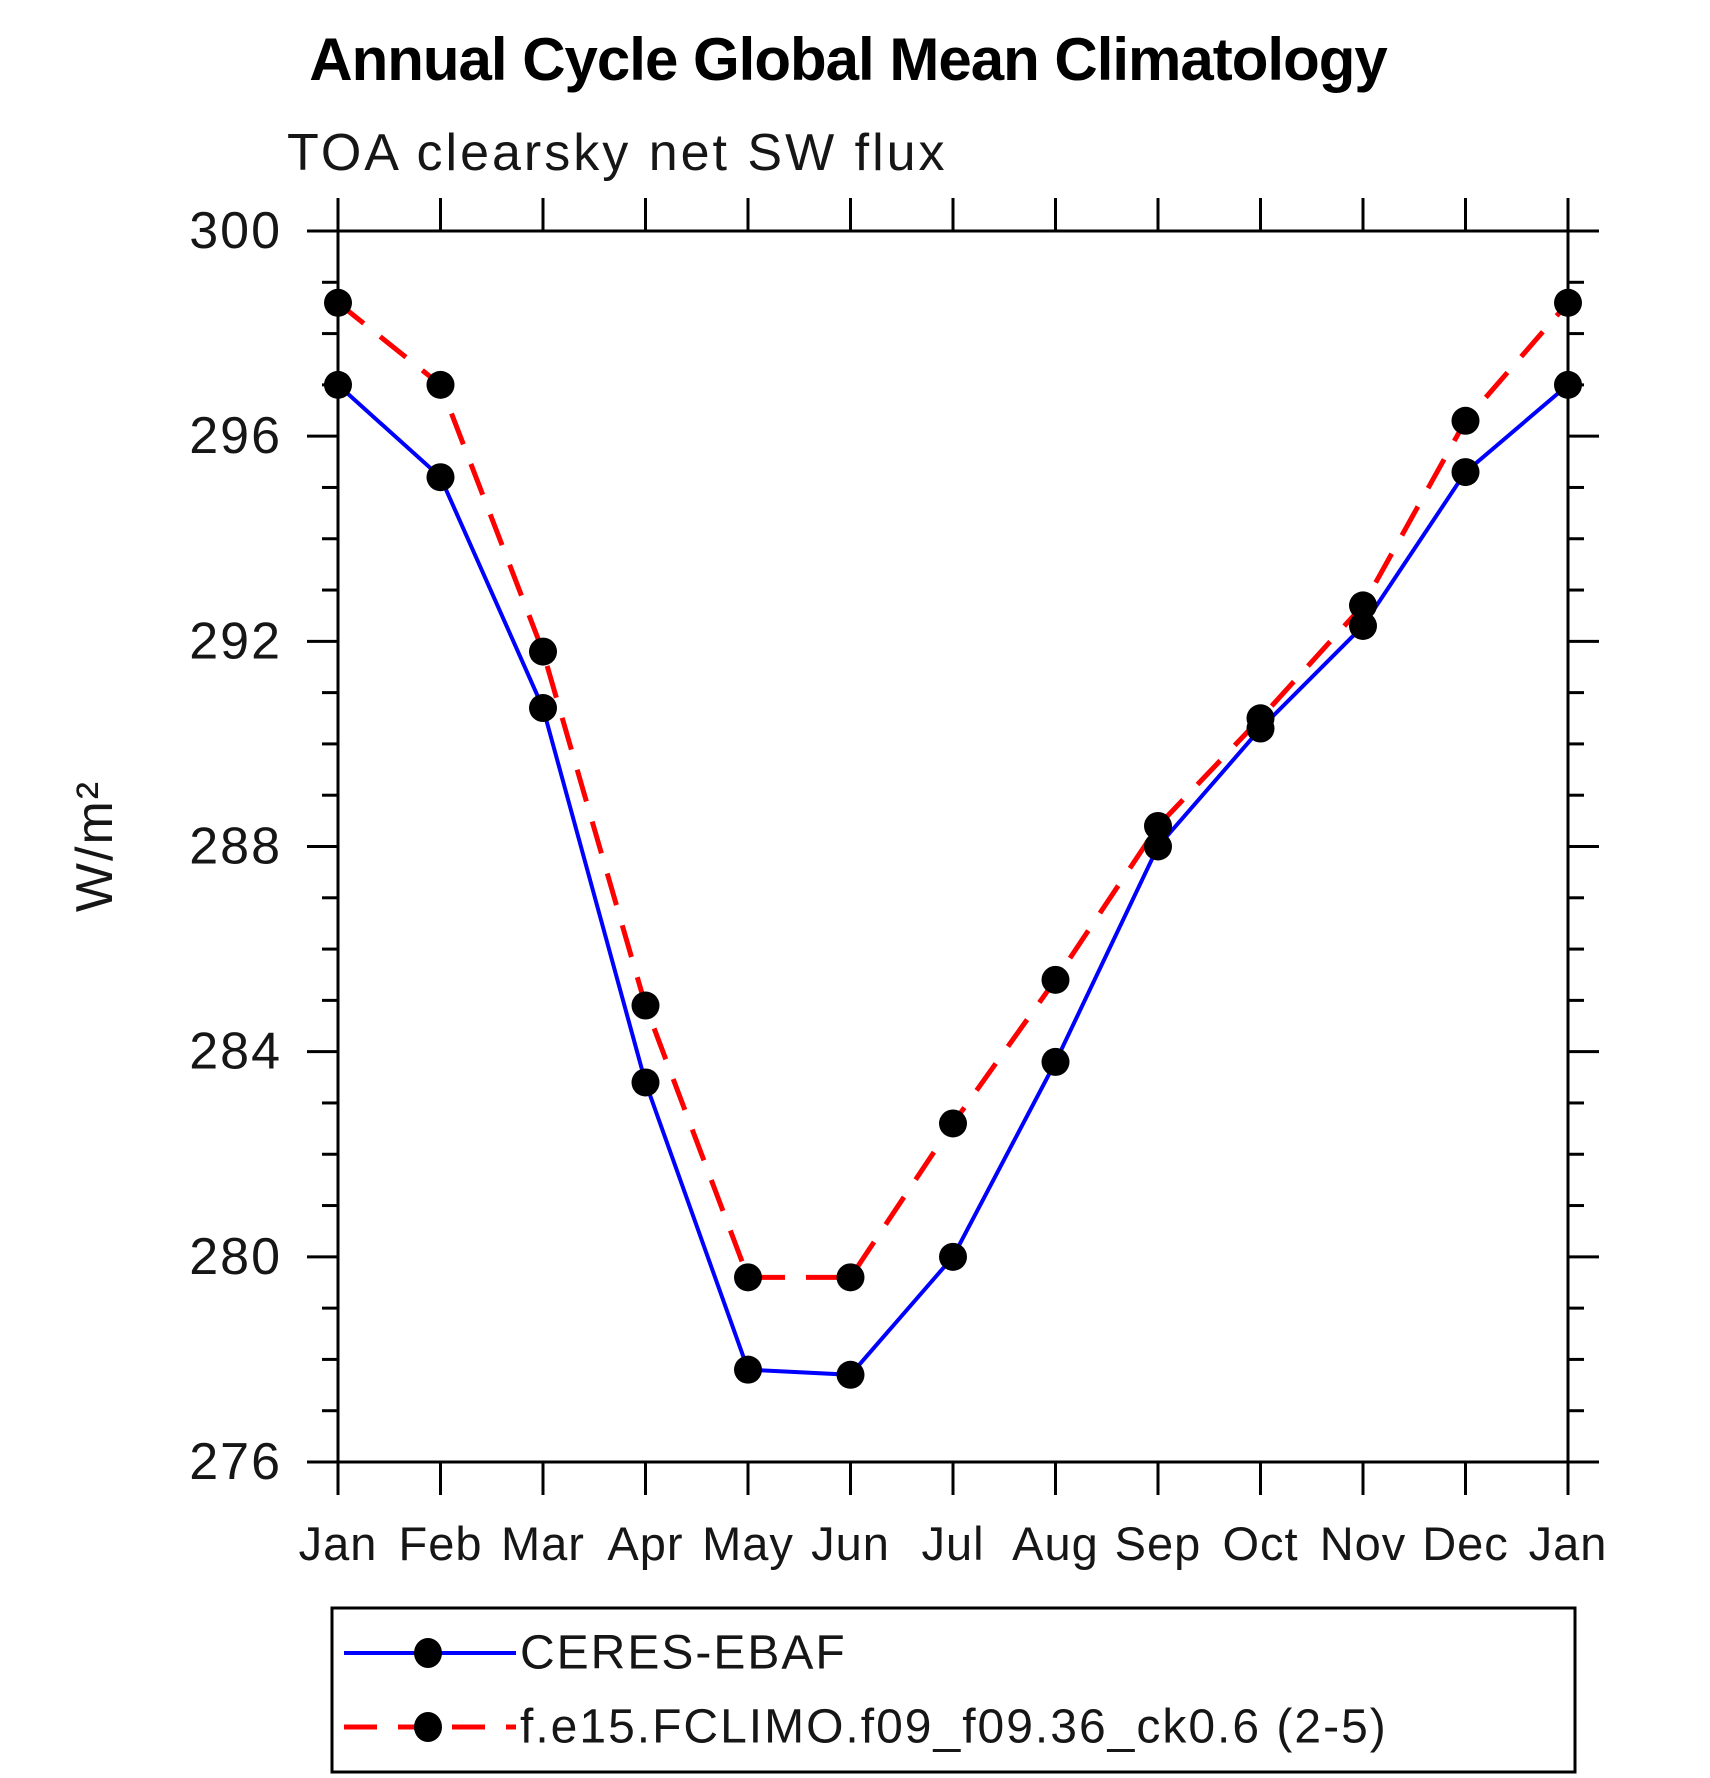 This screenshot has height=1778, width=1710. I want to click on x-tick-label: Mar, so click(543, 1543).